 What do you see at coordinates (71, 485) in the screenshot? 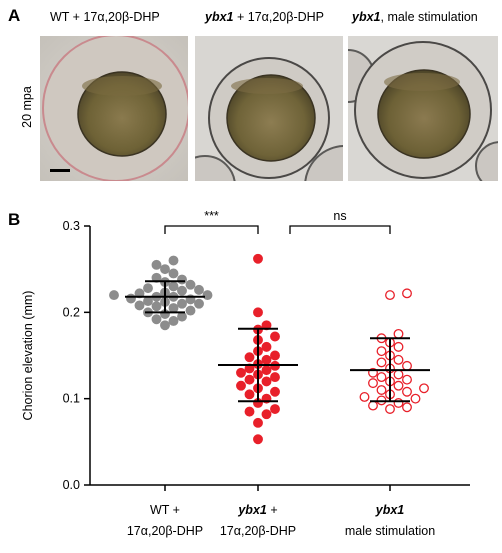
I see `y-tick-label: 0.0` at bounding box center [71, 485].